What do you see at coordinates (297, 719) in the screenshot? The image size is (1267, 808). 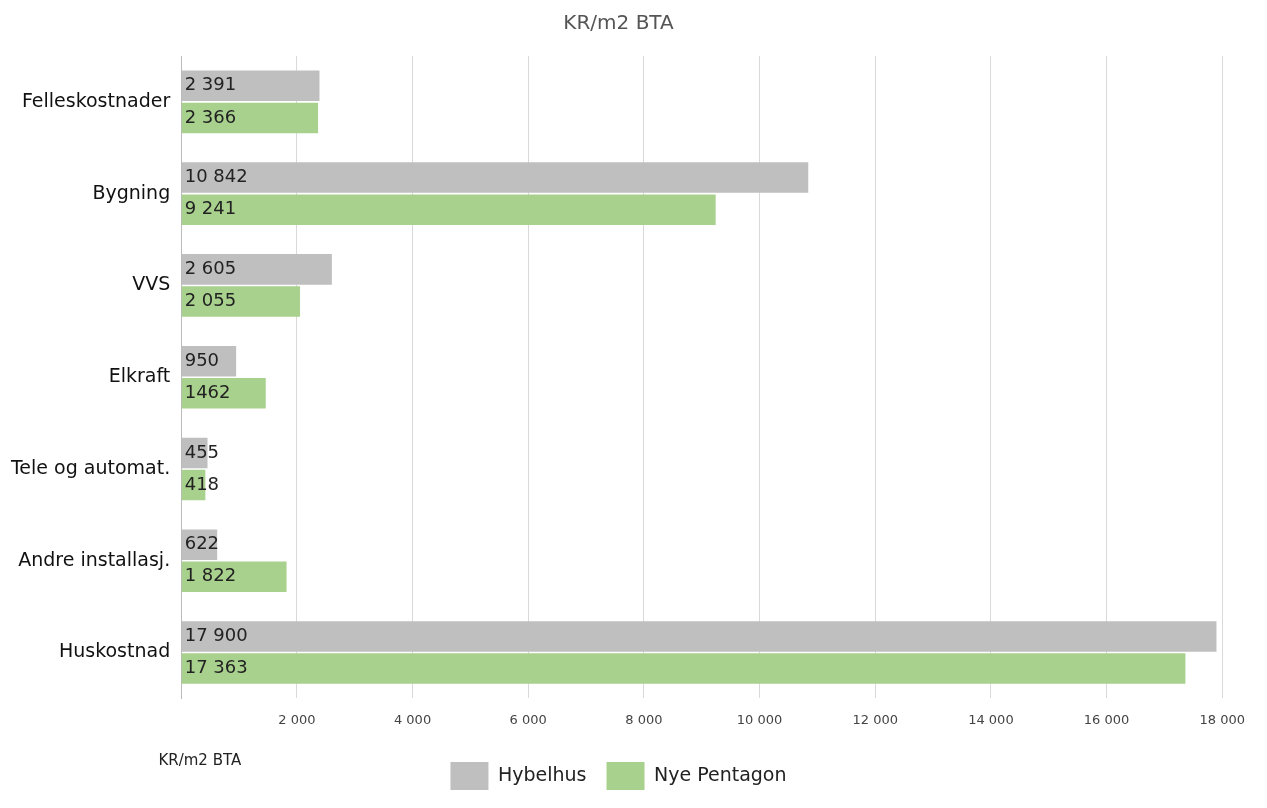 I see `x-tick-label: 2 000` at bounding box center [297, 719].